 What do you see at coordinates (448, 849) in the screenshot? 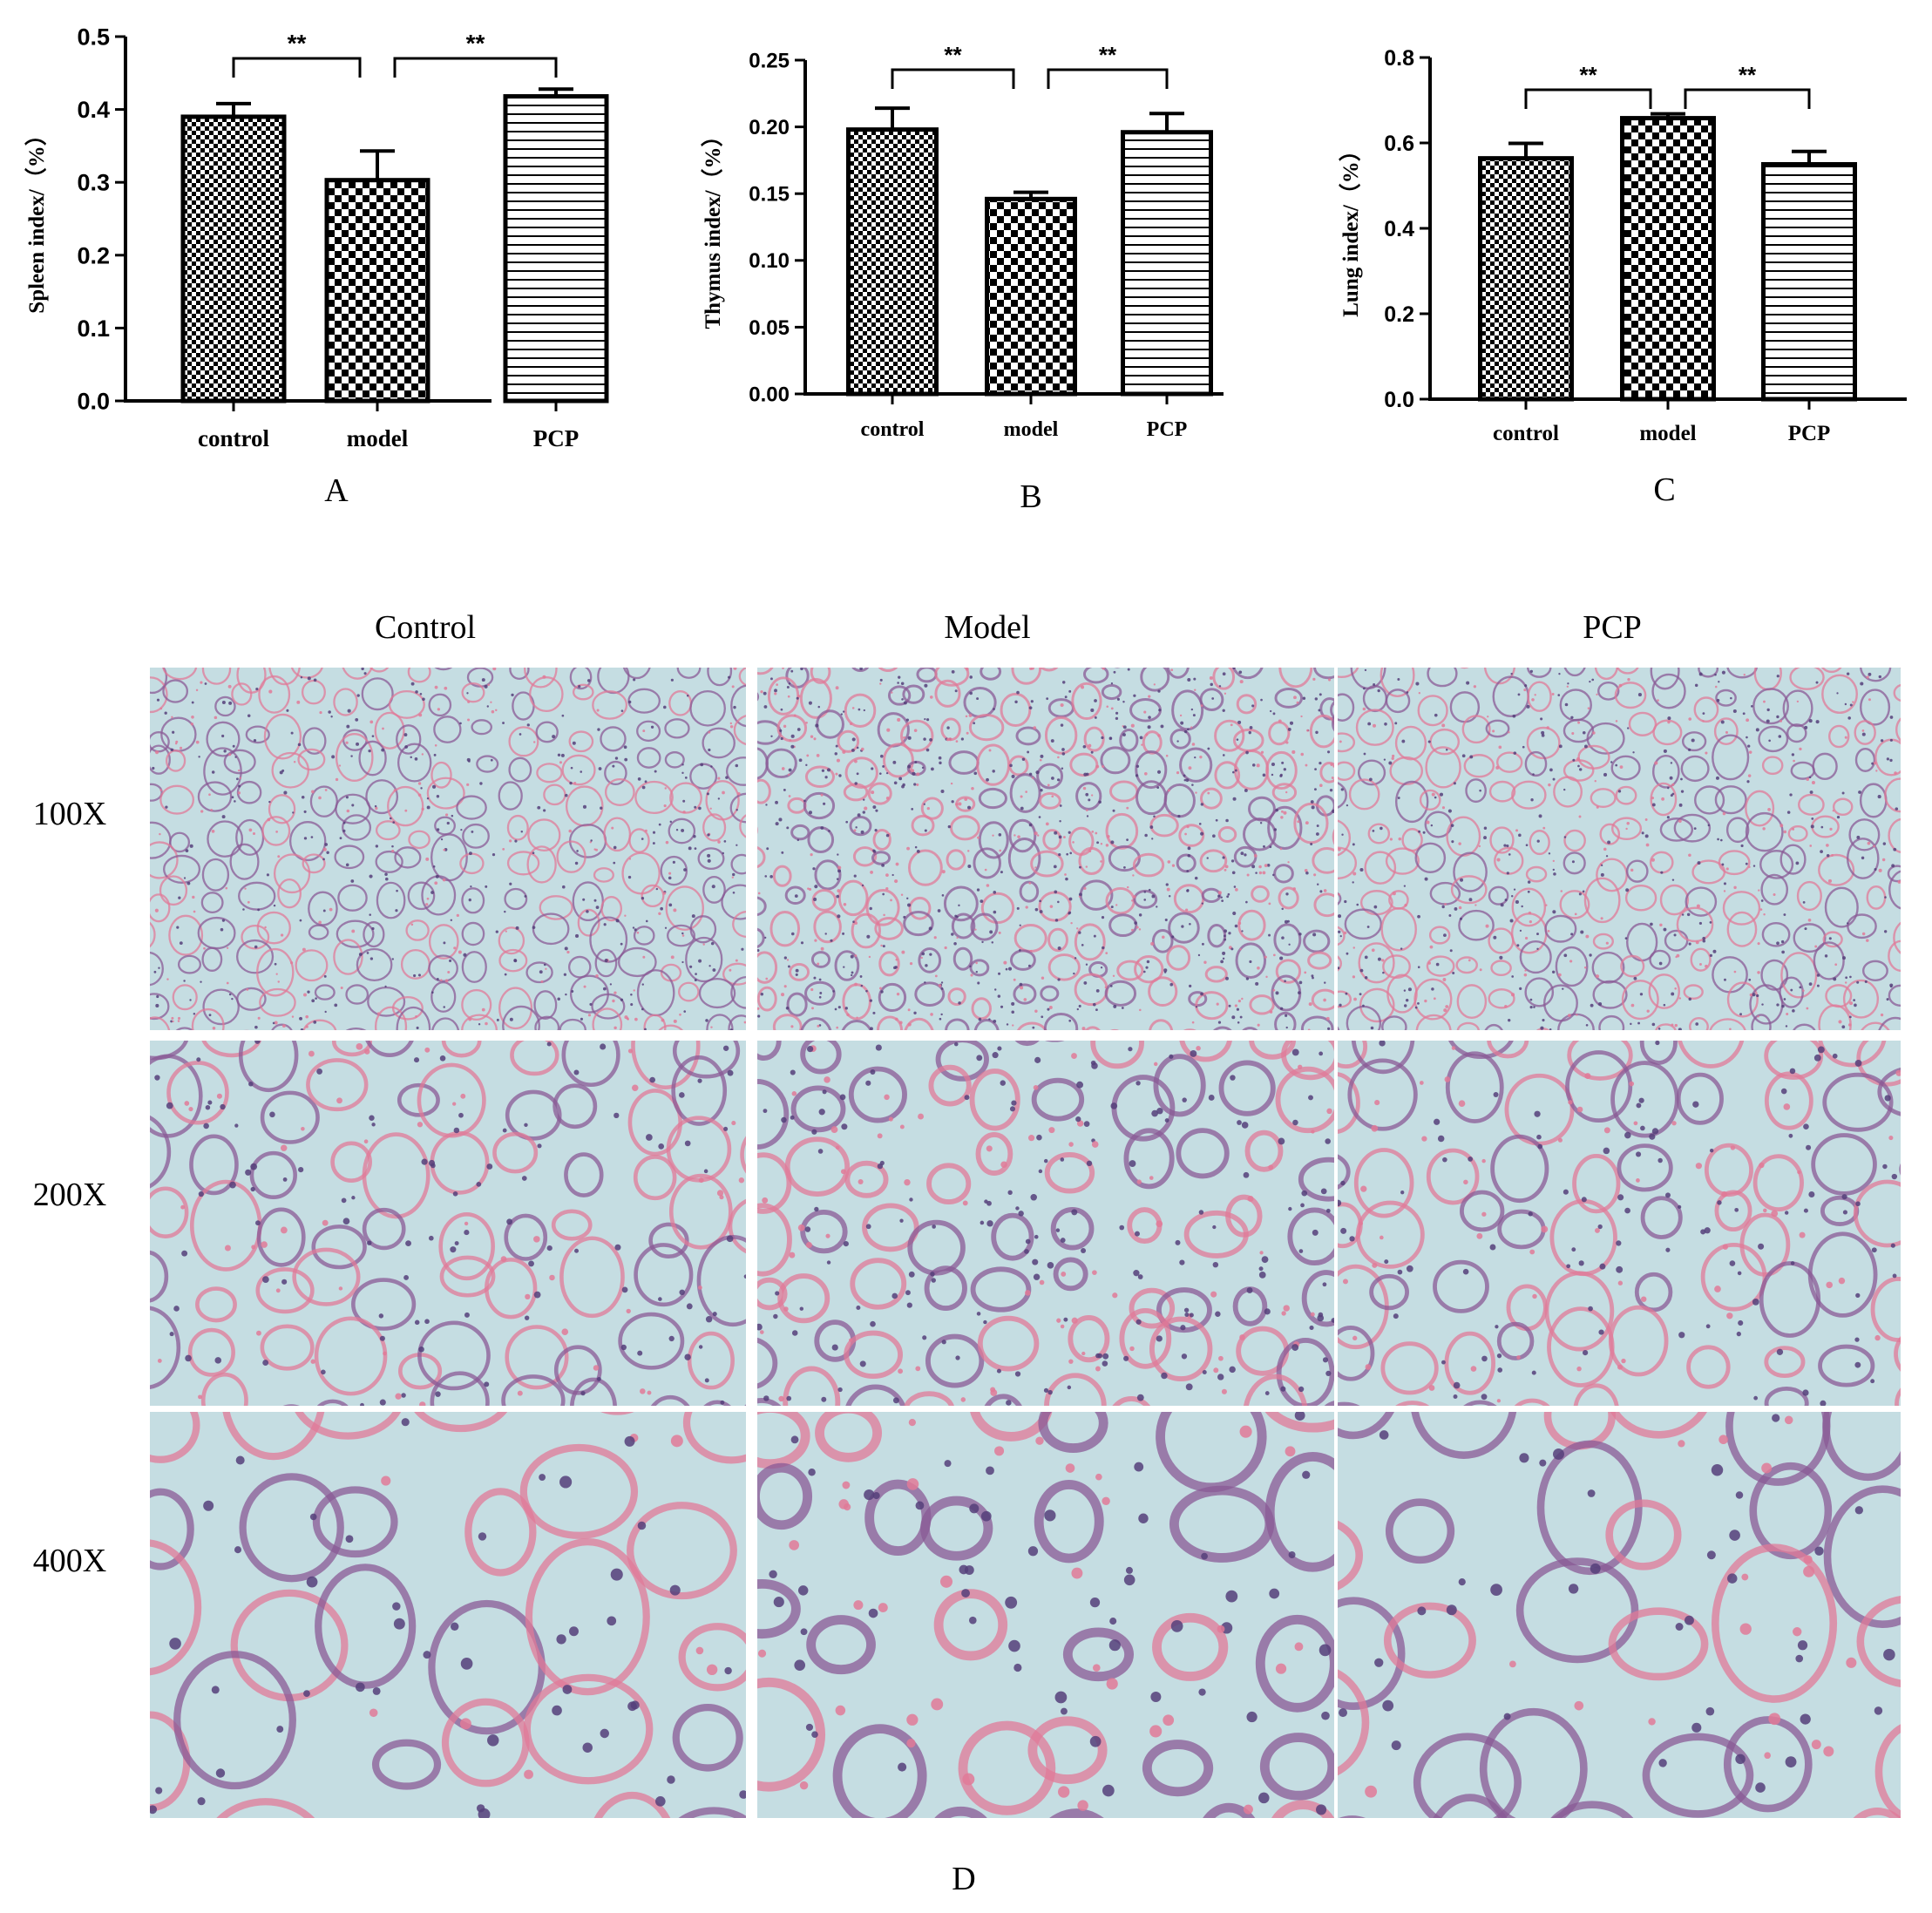
I see `micrograph-control-100x` at bounding box center [448, 849].